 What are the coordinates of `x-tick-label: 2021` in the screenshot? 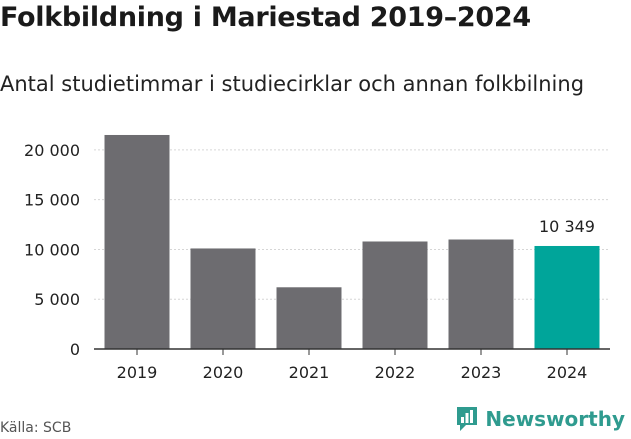 It's located at (309, 372).